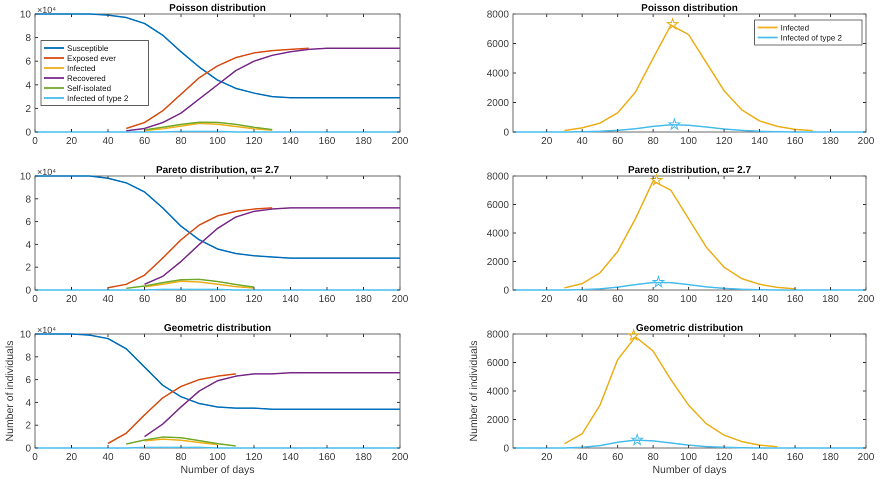  I want to click on legend-label: Exposed ever, so click(91, 58).